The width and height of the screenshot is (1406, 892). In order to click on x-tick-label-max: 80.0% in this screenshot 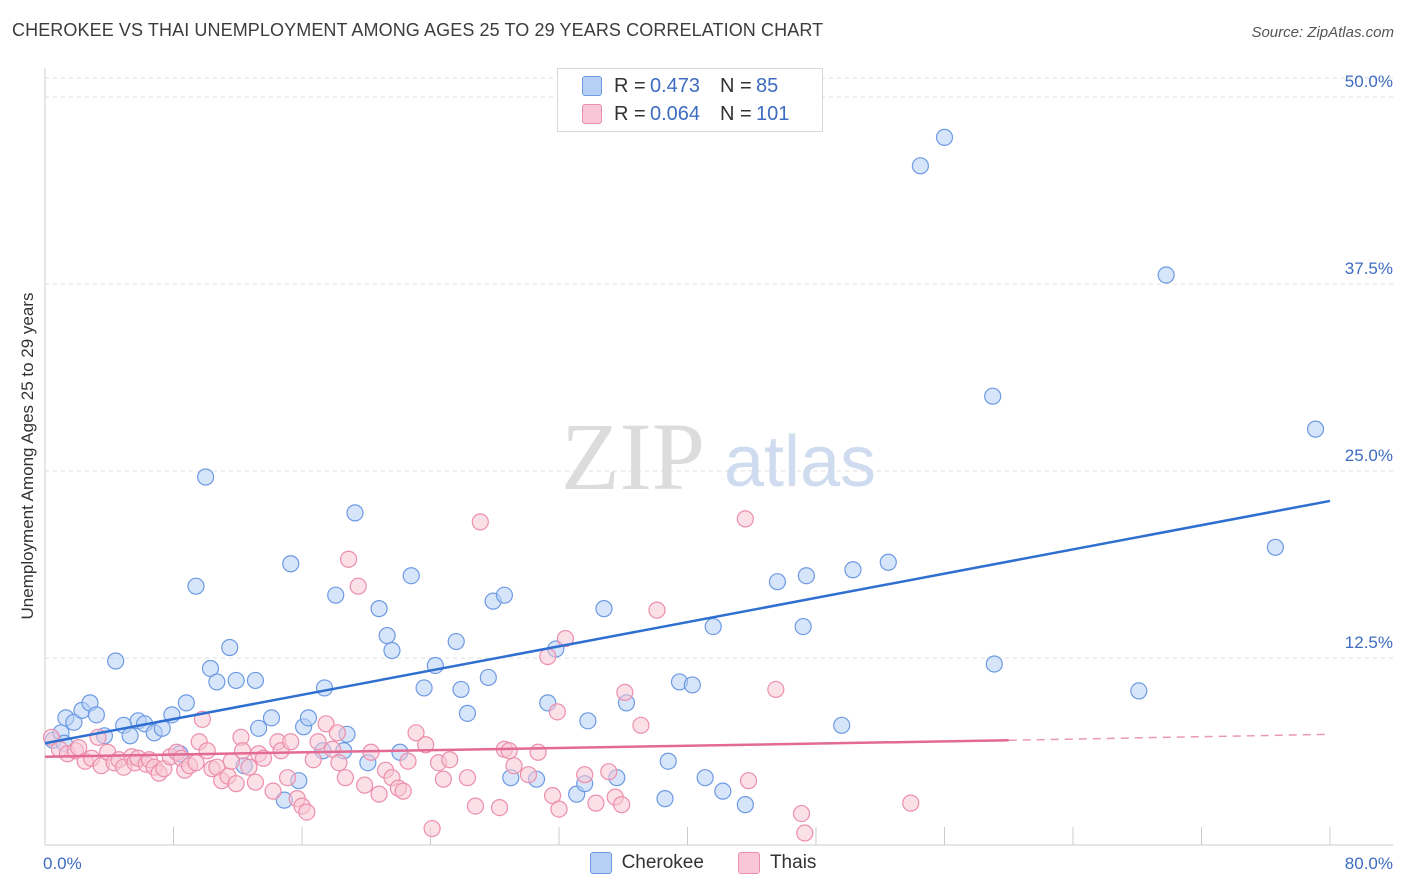, I will do `click(1369, 863)`.